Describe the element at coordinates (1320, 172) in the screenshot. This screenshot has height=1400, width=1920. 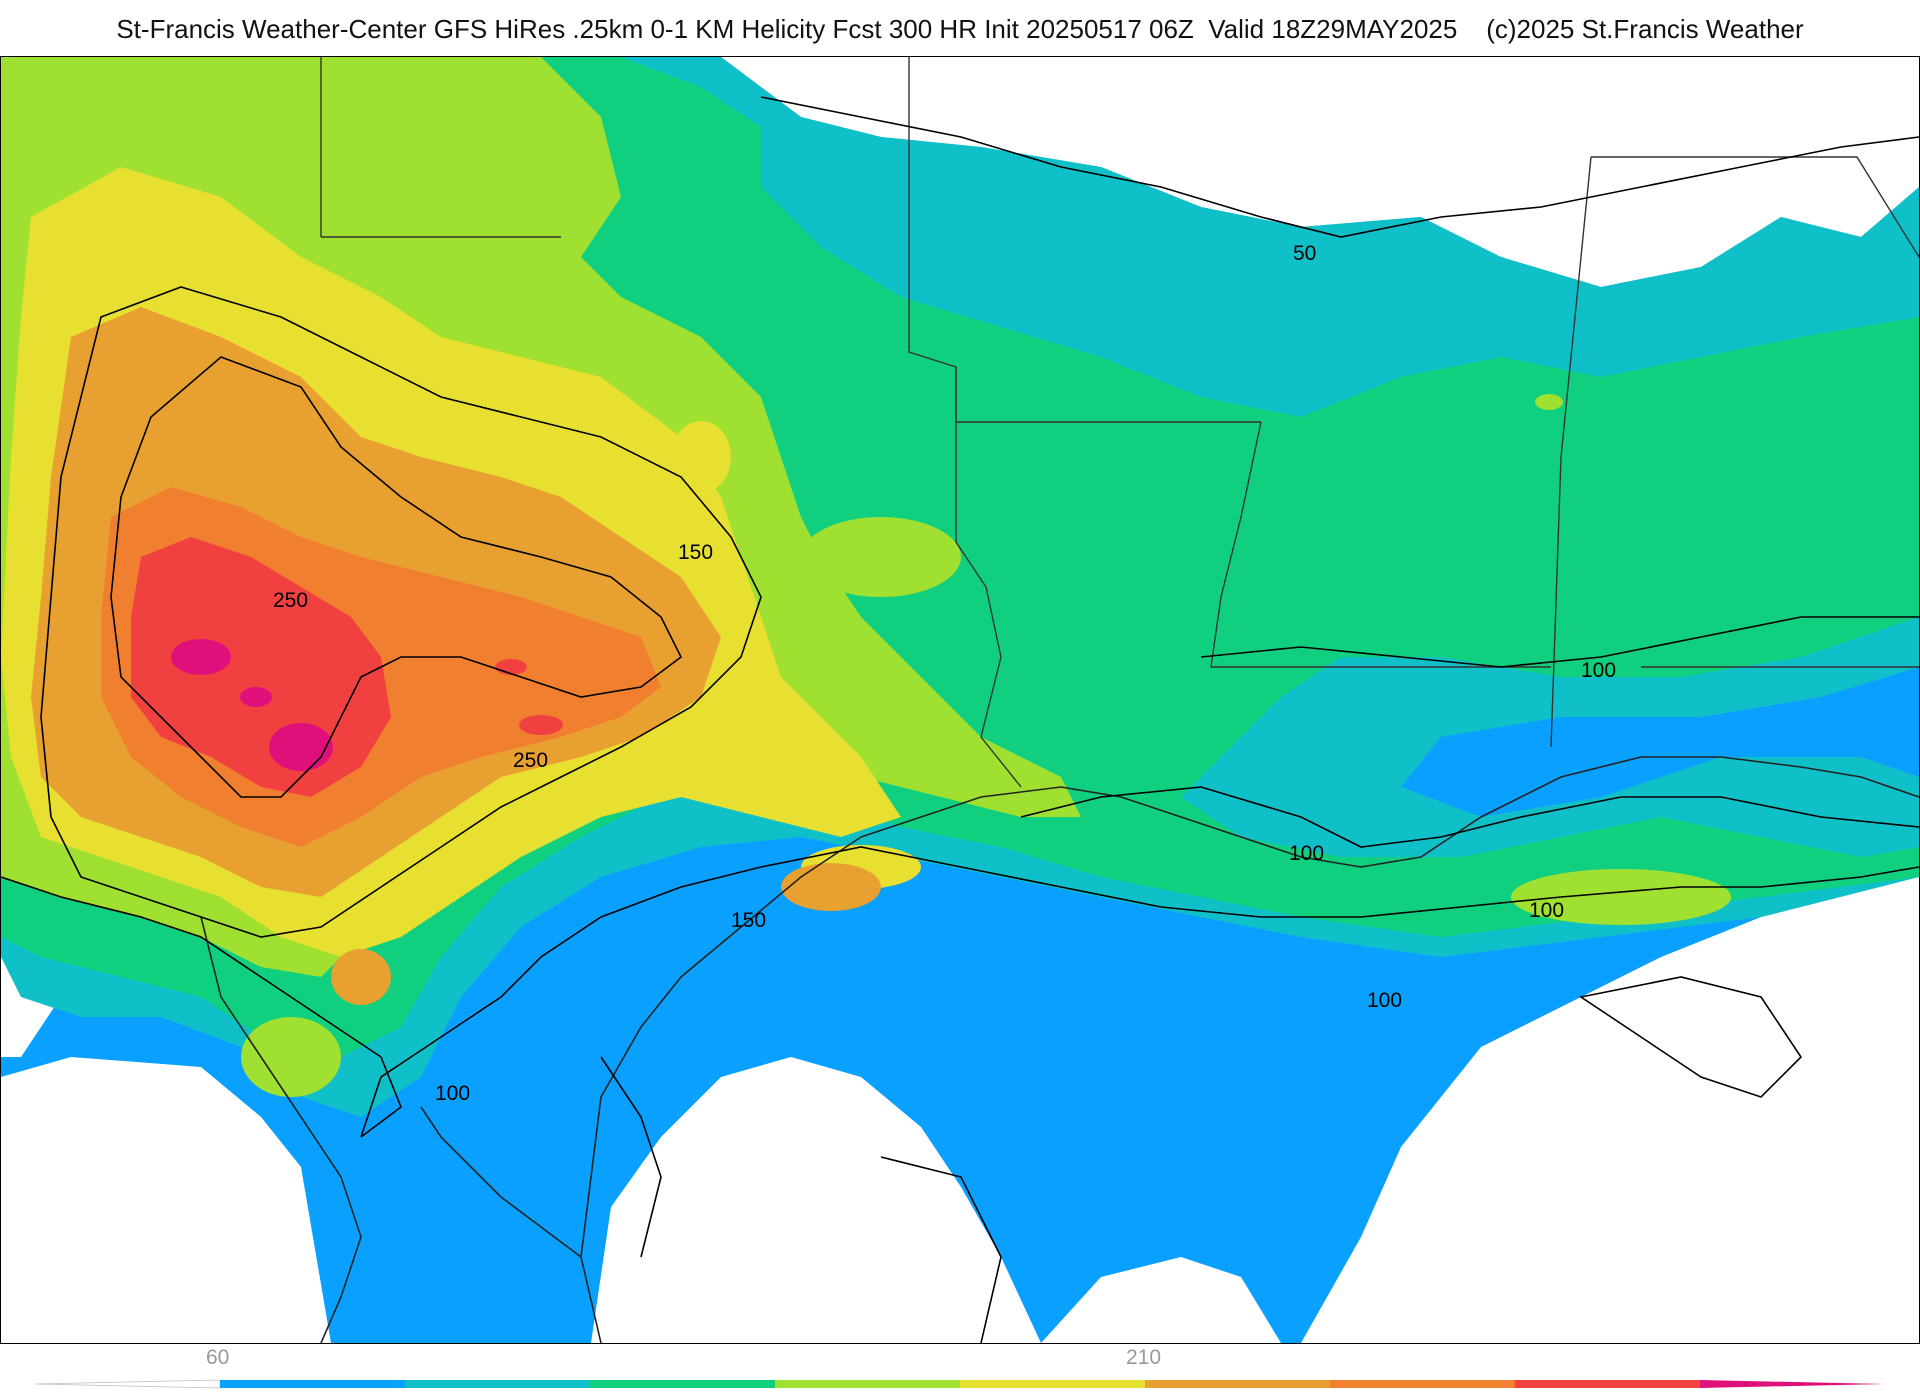
I see `white-region-north` at that location.